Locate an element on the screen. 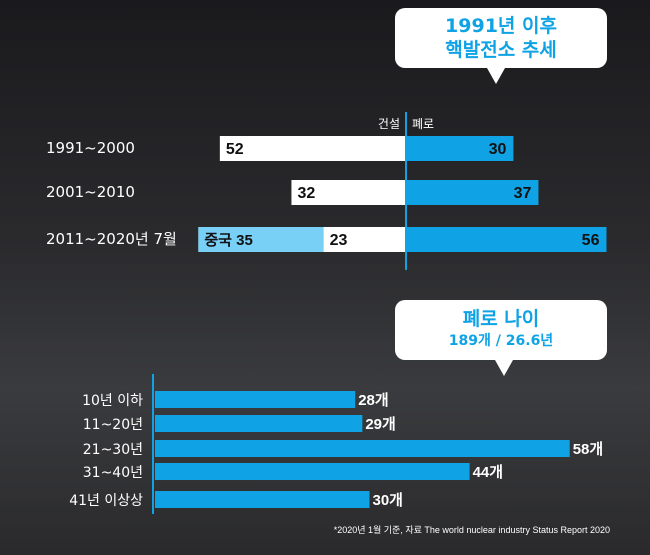 The width and height of the screenshot is (650, 555). trend-title-line1: 1991년 이후 is located at coordinates (501, 26).